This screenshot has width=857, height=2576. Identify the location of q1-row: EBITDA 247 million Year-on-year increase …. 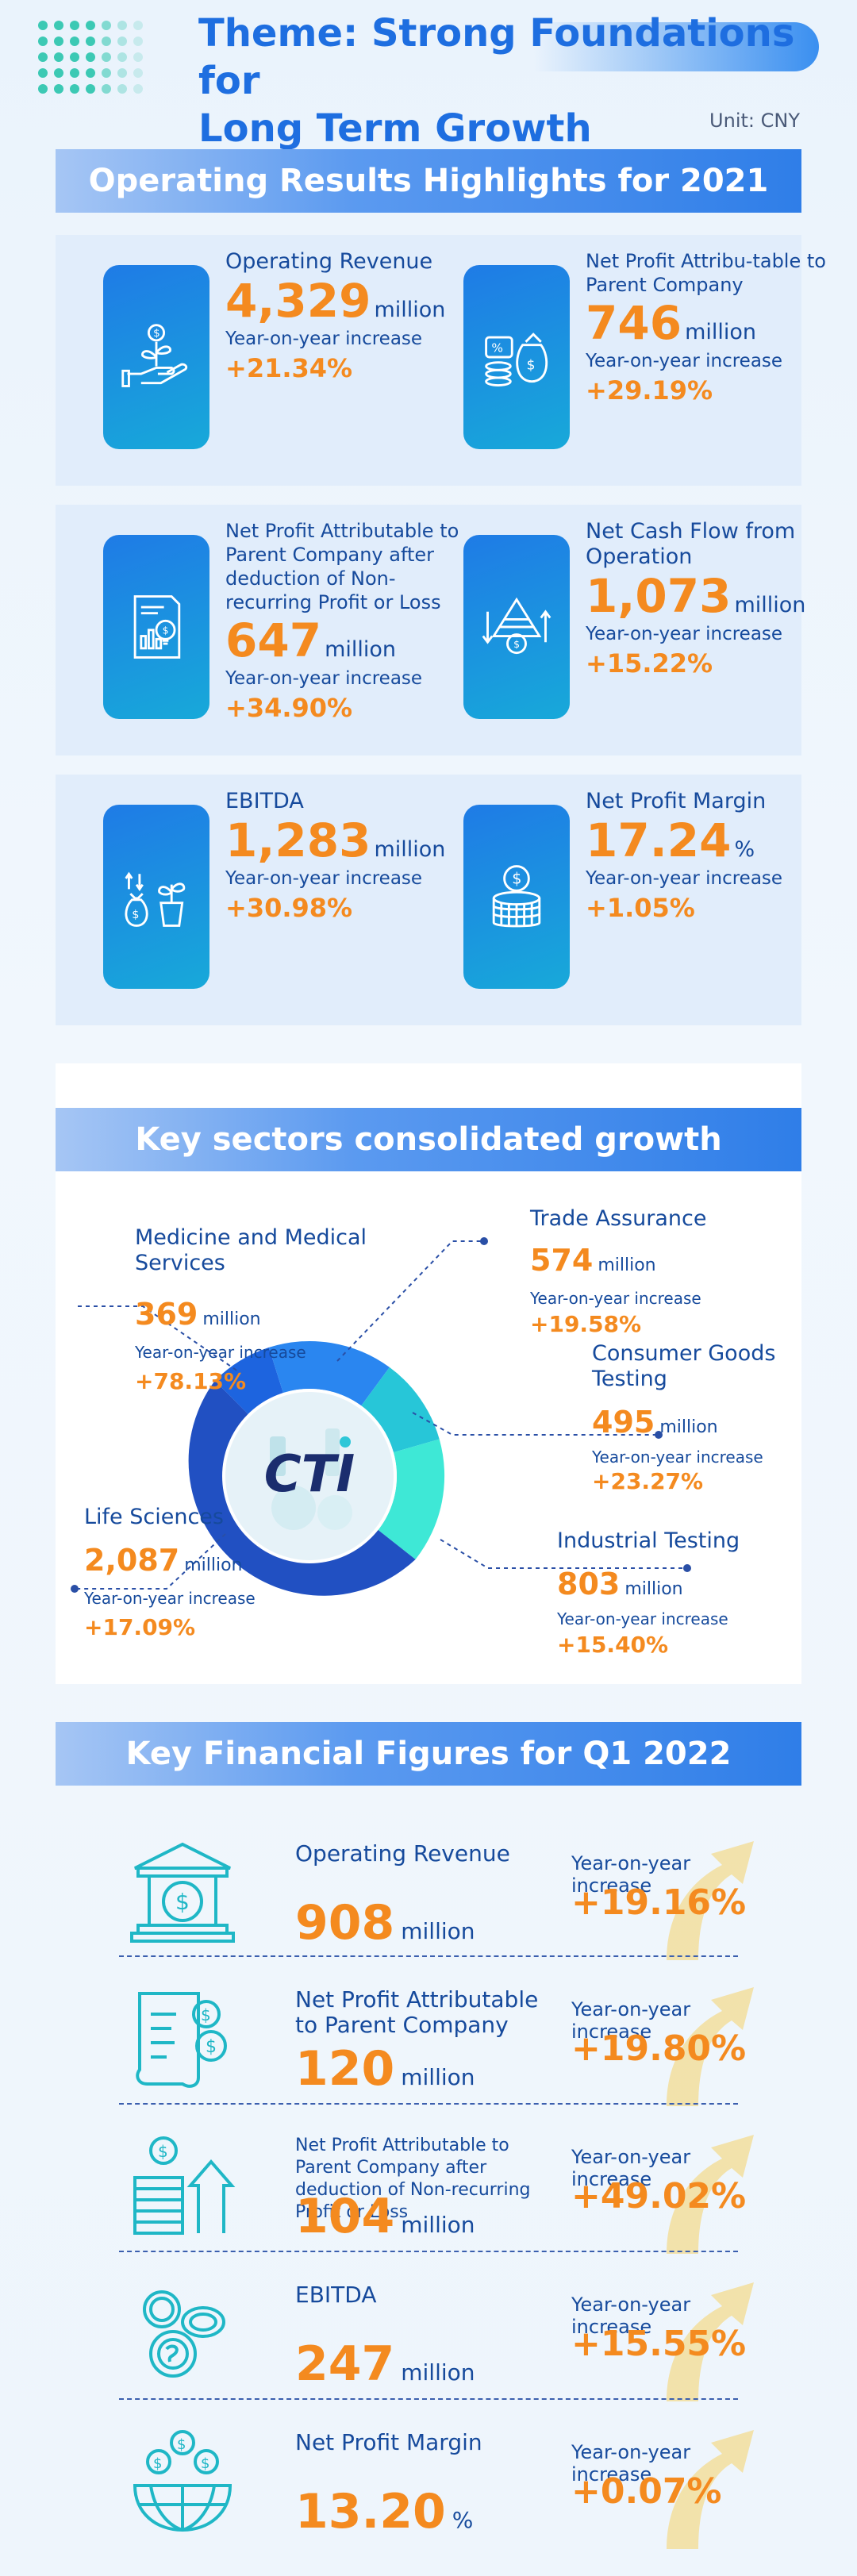
(436, 2332).